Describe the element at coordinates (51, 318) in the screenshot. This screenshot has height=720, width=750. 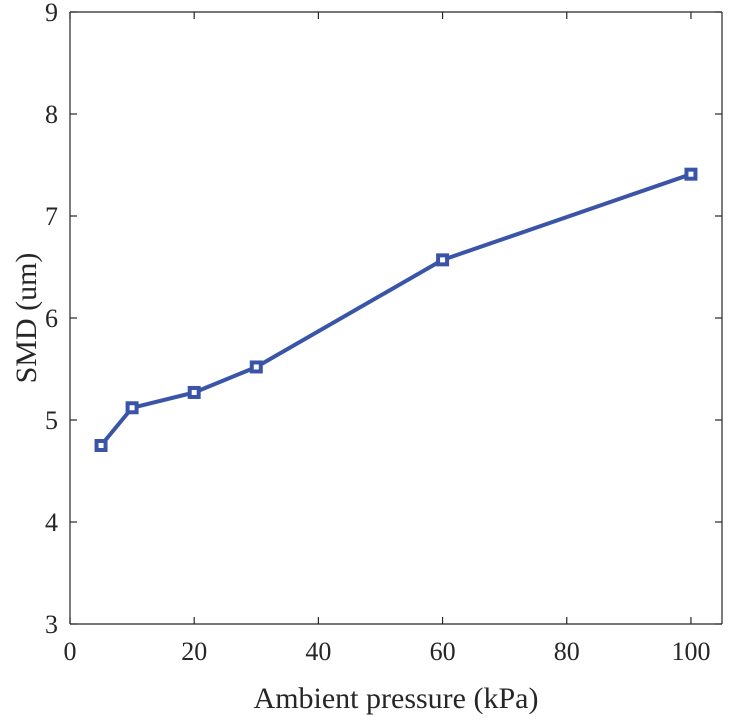
I see `y-tick-label-3: 6` at that location.